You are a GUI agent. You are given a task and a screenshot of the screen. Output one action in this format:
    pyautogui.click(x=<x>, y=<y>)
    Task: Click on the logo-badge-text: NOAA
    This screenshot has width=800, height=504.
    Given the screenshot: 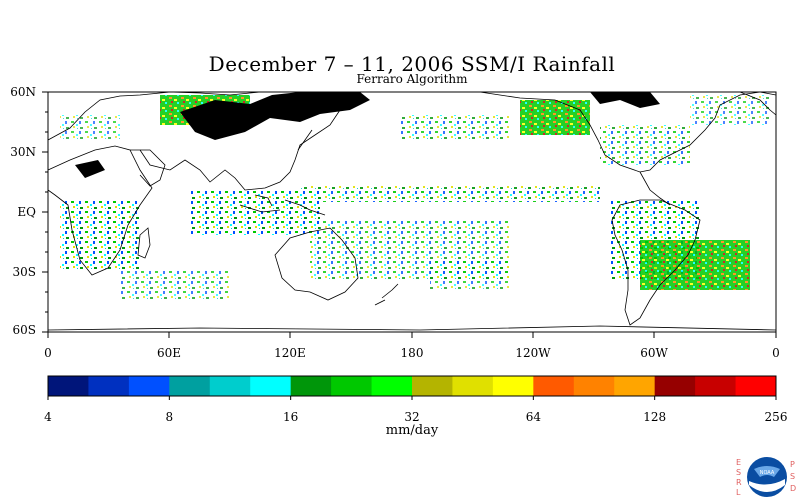 What is the action you would take?
    pyautogui.click(x=767, y=473)
    